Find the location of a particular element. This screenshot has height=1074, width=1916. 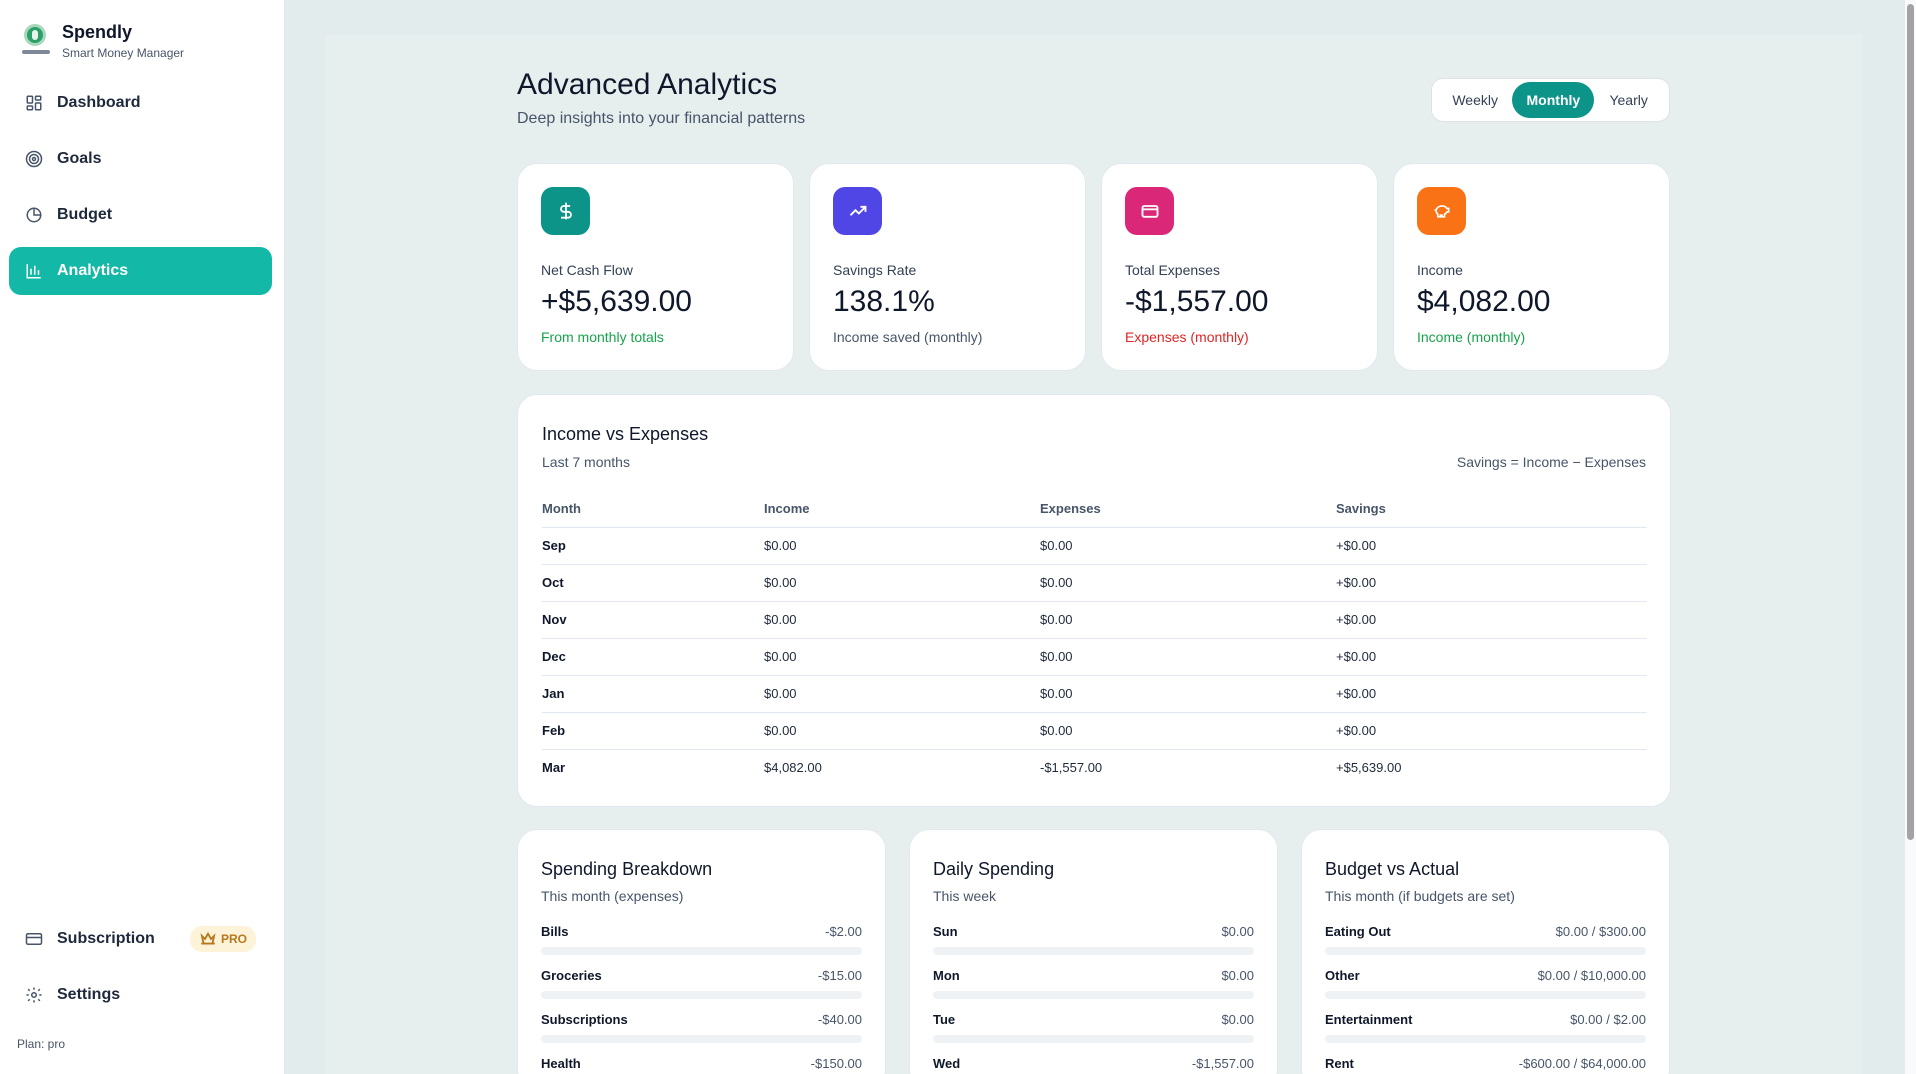

list-item-value: -$15.00 is located at coordinates (839, 975).